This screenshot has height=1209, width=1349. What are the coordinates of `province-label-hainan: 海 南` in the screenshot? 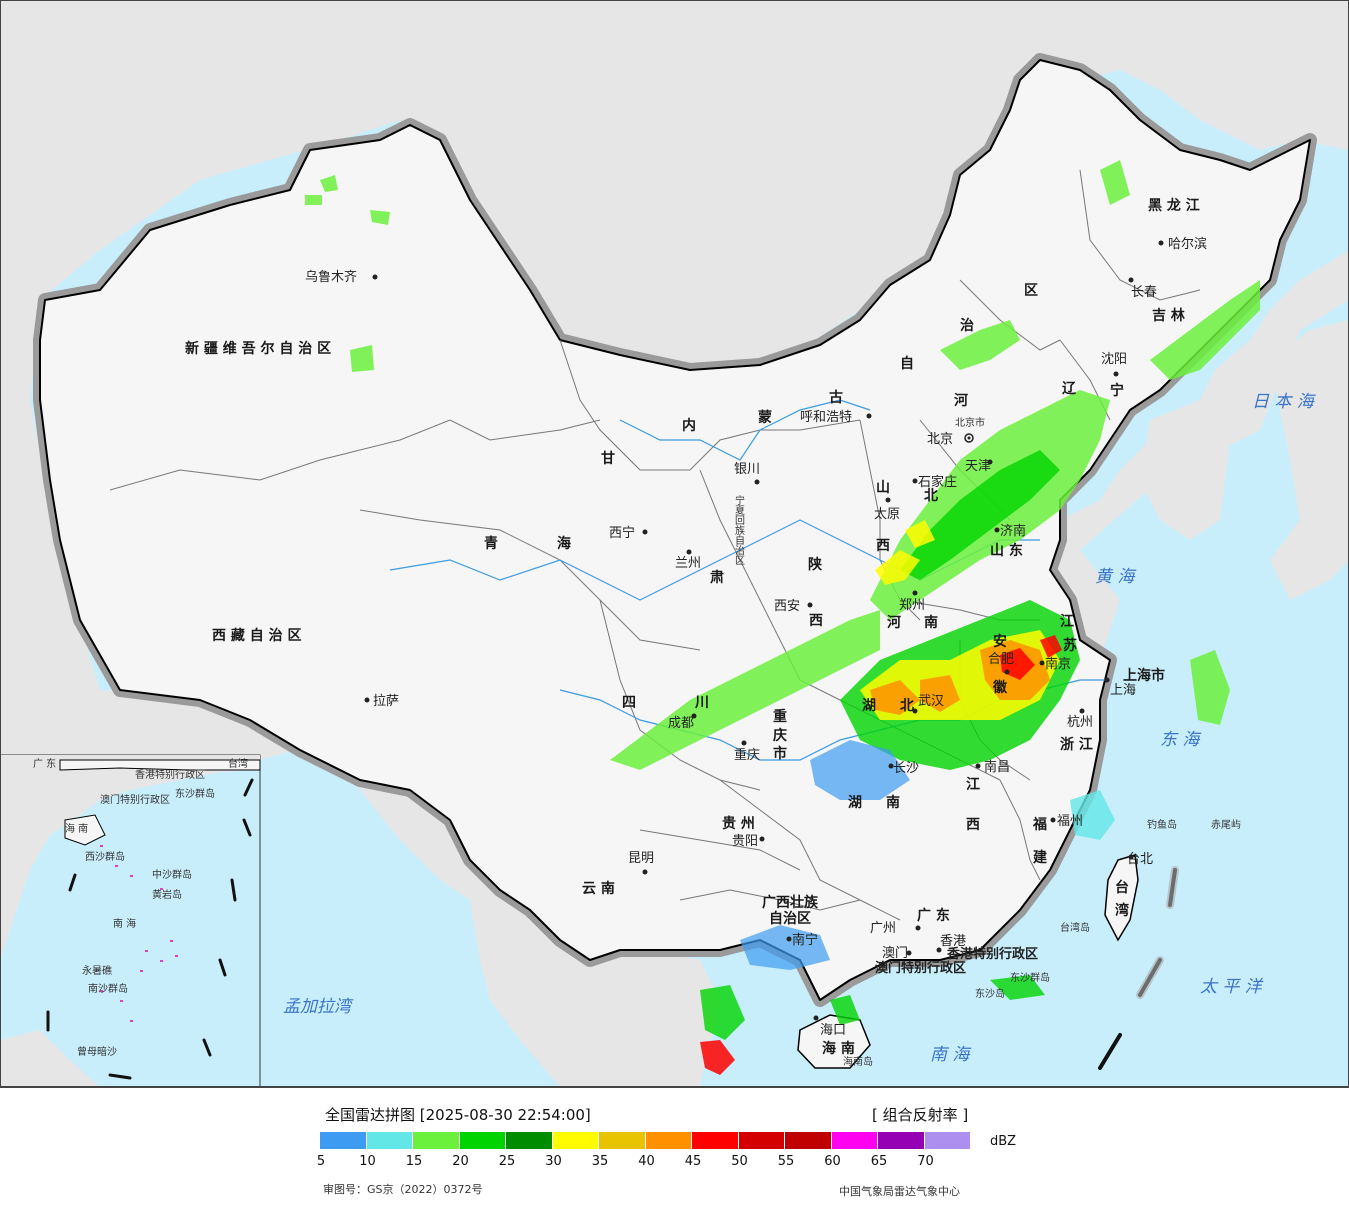 It's located at (838, 1048).